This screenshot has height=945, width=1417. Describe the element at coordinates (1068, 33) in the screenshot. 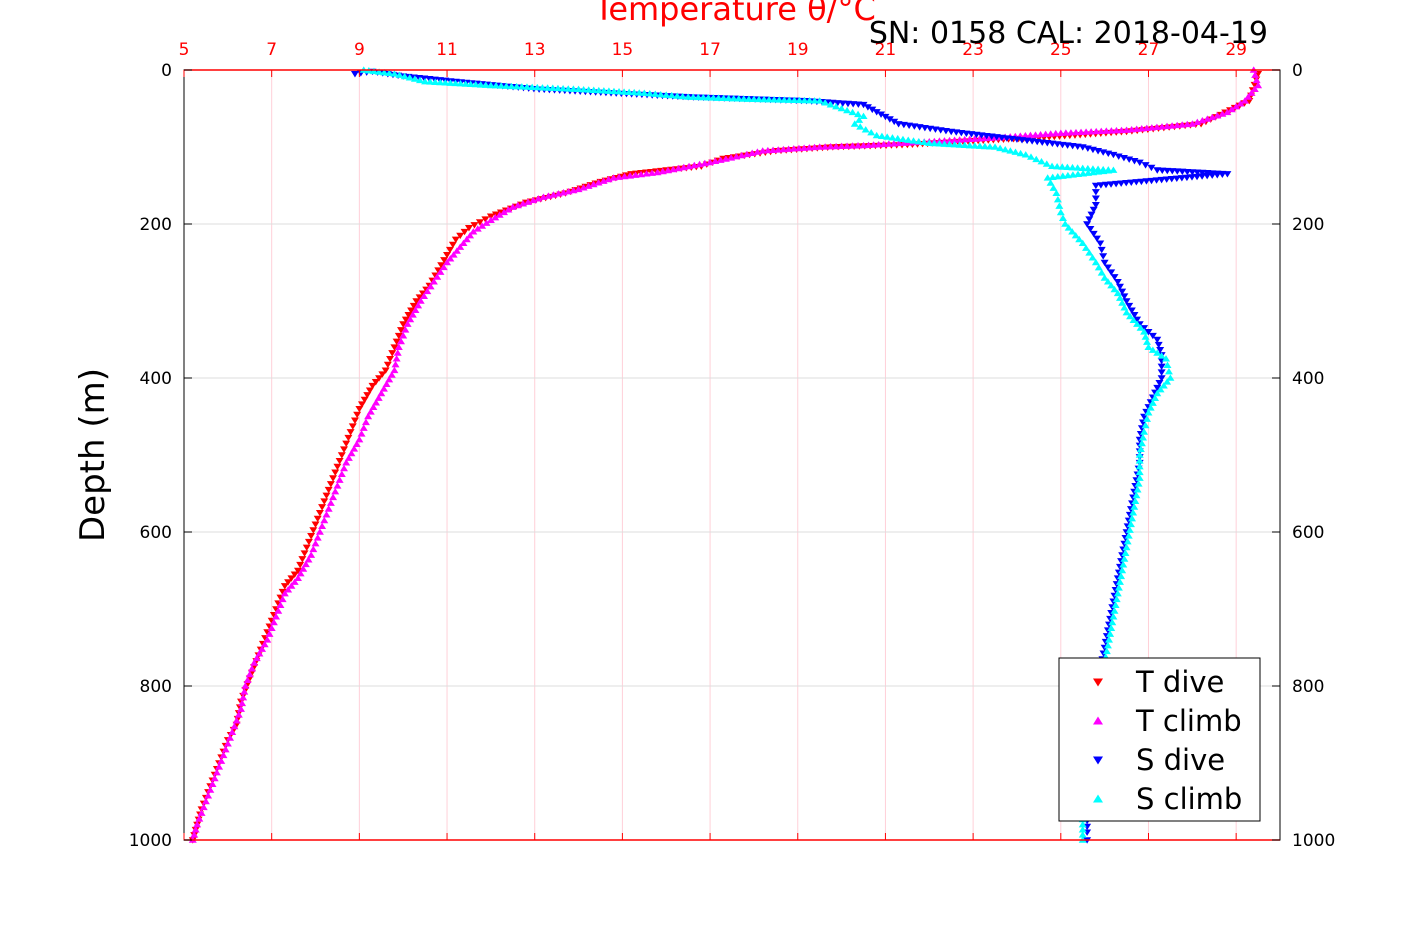

I see `chart-annotation: SN: 0158 CAL: 2018-04-19` at that location.